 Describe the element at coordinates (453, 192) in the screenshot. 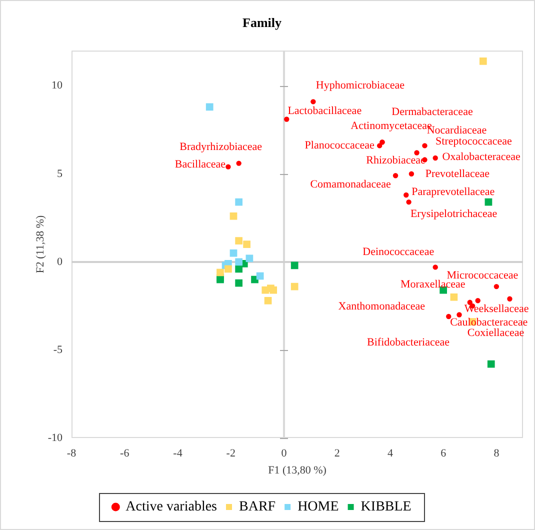

I see `annotation: Paraprevotellaceae` at that location.